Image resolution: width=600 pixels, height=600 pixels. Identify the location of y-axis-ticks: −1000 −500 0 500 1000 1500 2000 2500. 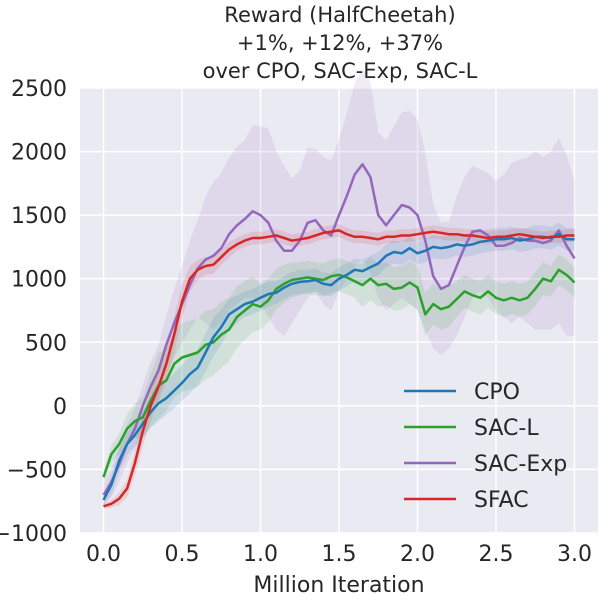
(33, 312).